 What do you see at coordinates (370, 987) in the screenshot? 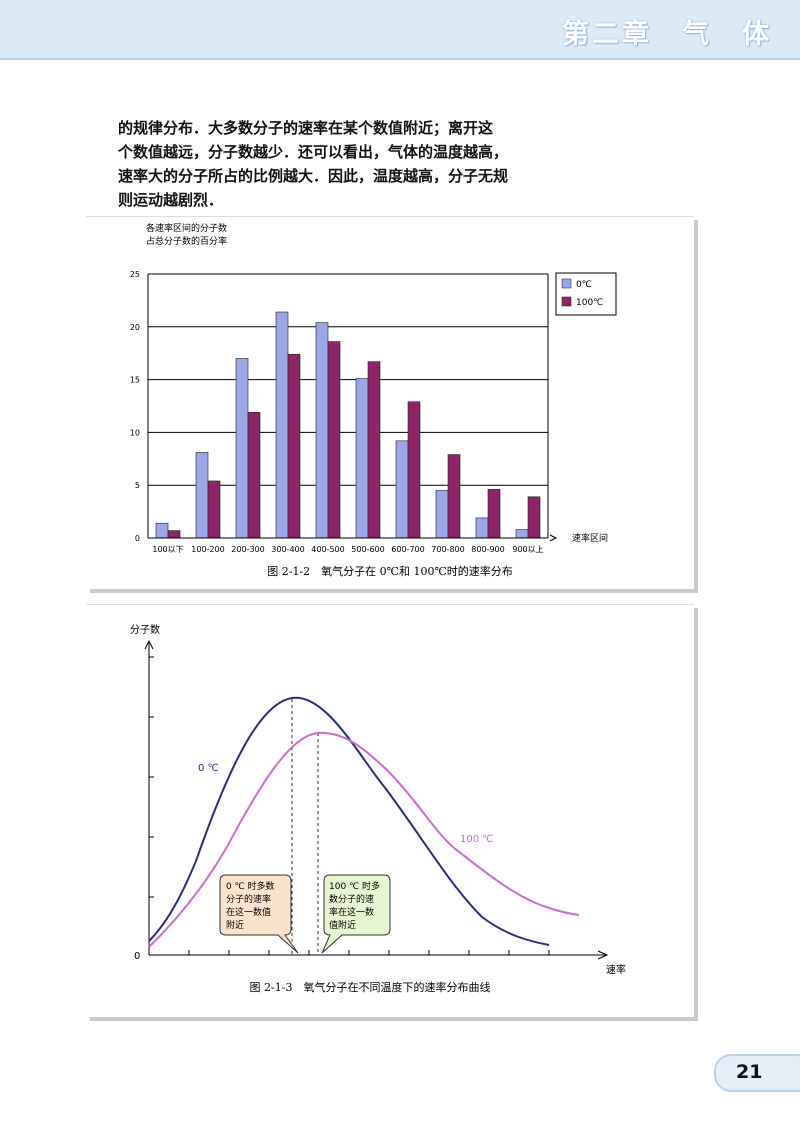
I see `figure-caption-2-1-3: 图 2-1-3 氧气分子在不同温度下的速率分布曲线` at bounding box center [370, 987].